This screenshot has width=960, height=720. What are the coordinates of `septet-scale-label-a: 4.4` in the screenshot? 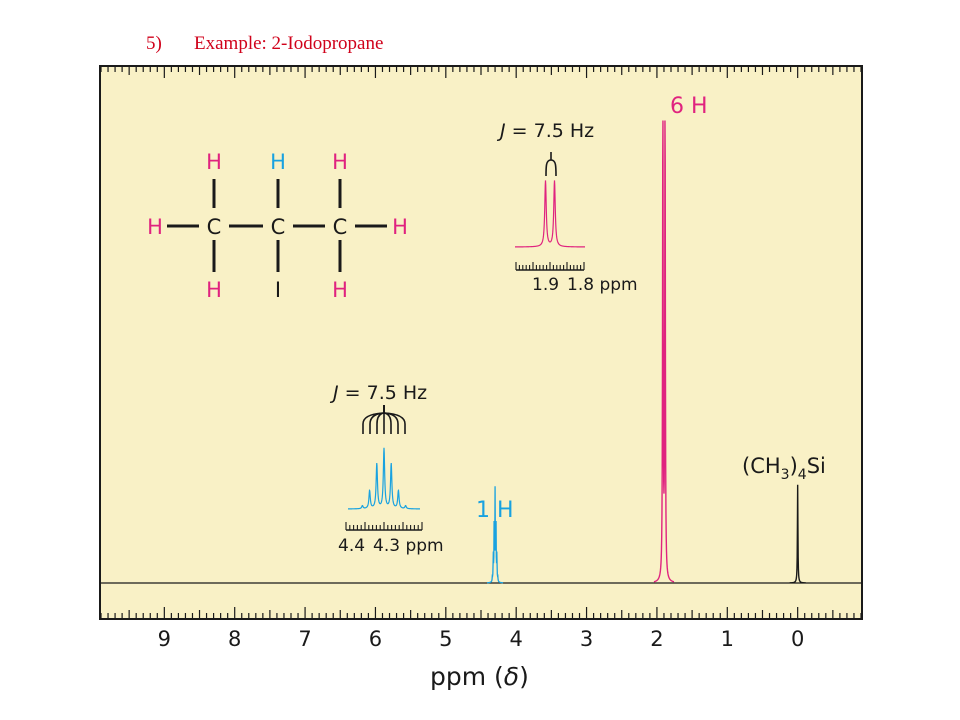 It's located at (351, 546).